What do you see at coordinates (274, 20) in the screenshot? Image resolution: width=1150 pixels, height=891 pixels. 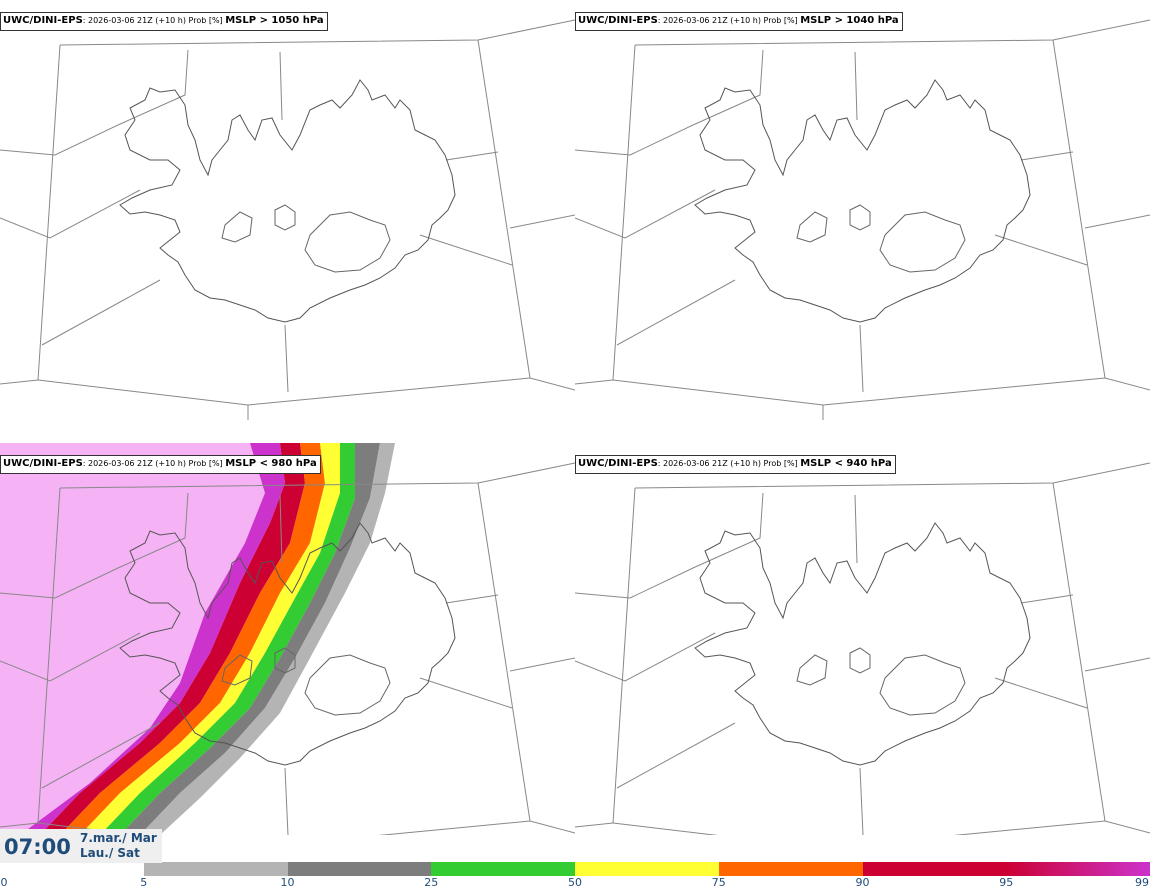 I see `parameter: MSLP > 1050 hPa` at bounding box center [274, 20].